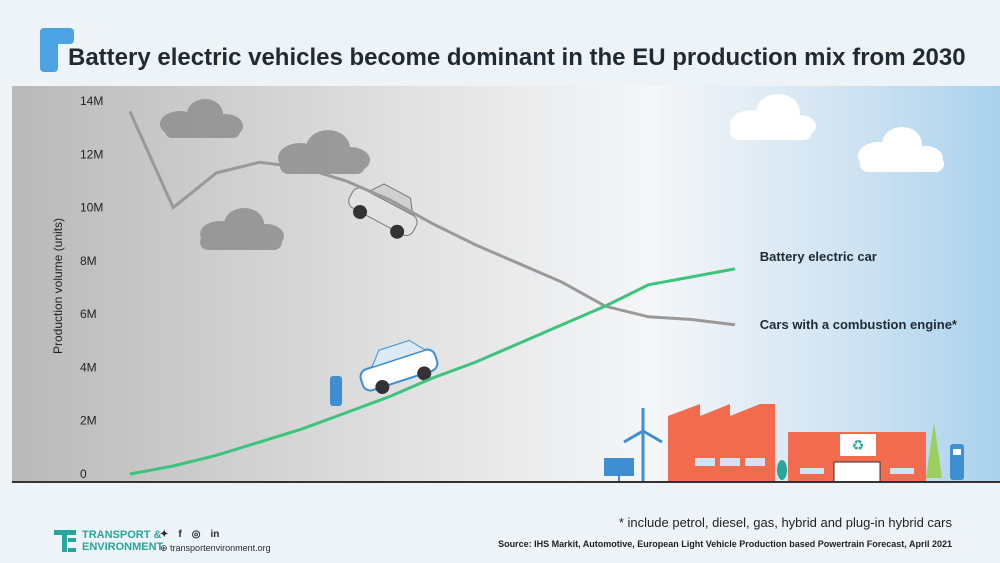 This screenshot has width=1000, height=563. Describe the element at coordinates (58, 286) in the screenshot. I see `y-axis-label: Production volume (units)` at that location.